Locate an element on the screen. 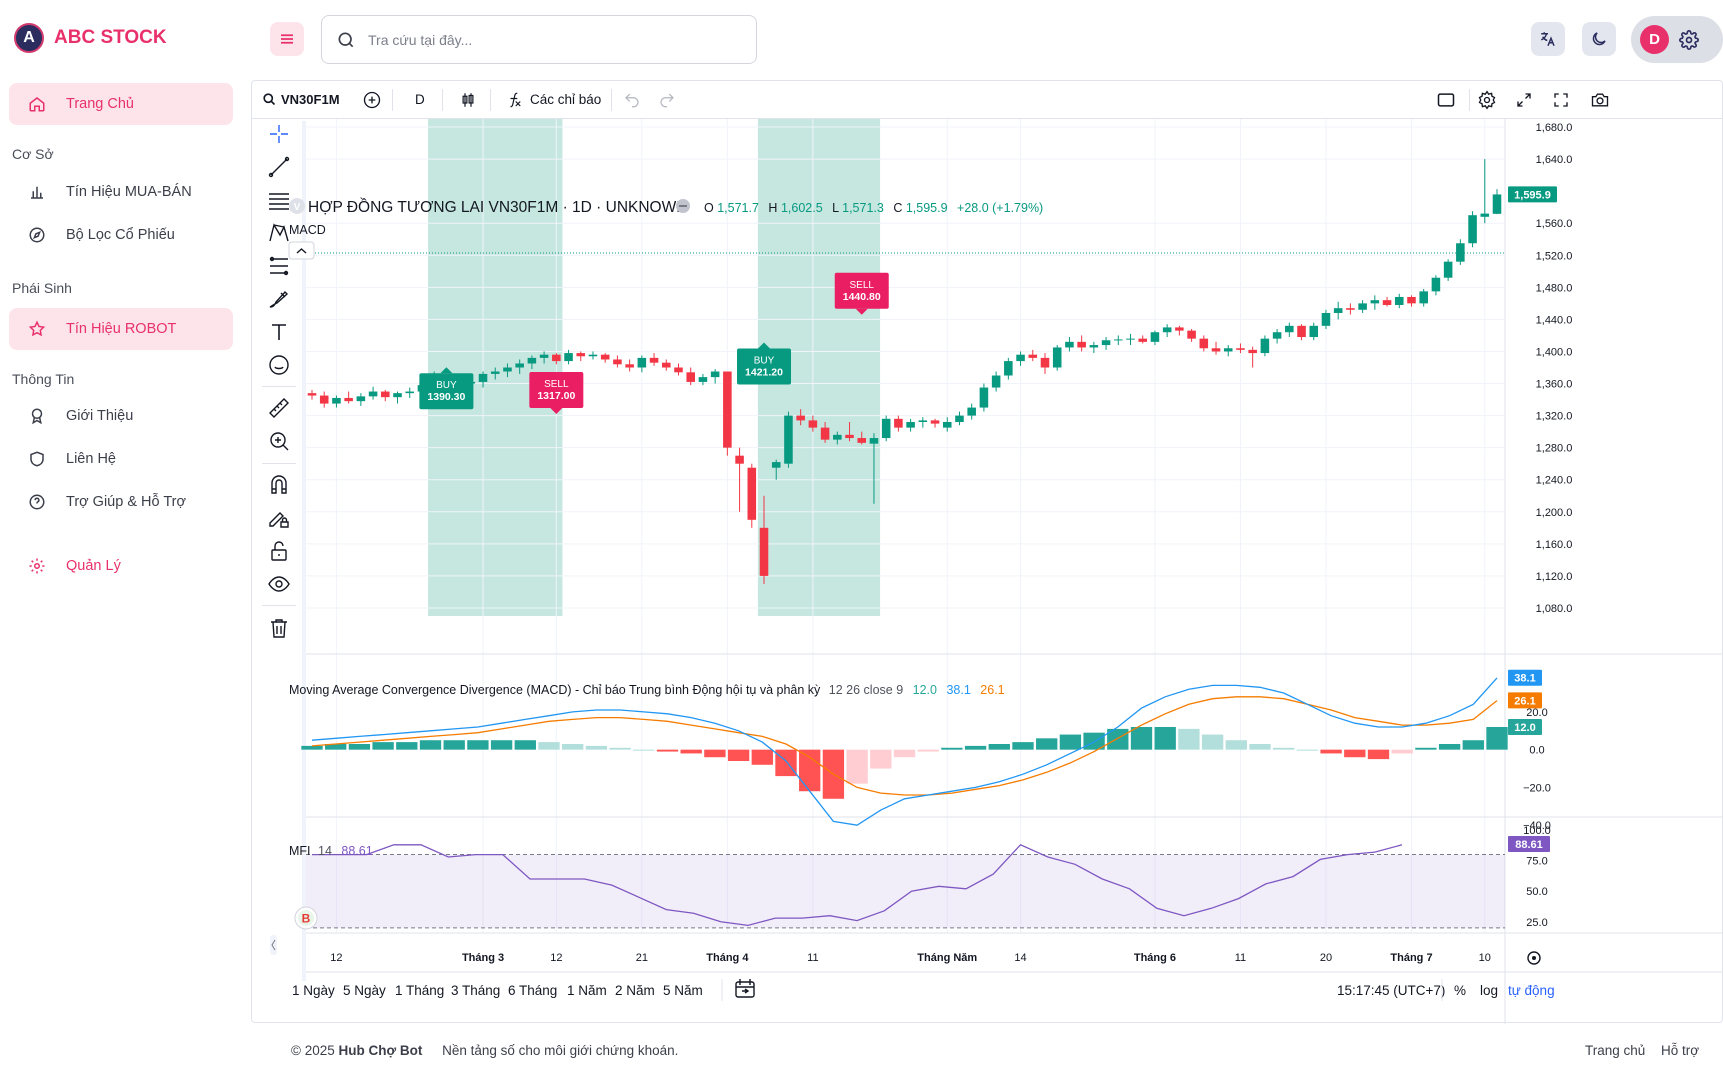 The width and height of the screenshot is (1723, 1067). symbol-search-button: VN30F1M is located at coordinates (301, 100).